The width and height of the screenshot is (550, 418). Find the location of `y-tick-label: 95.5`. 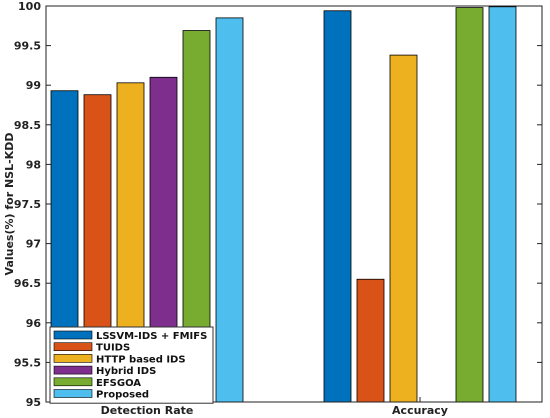

y-tick-label: 95.5 is located at coordinates (27, 362).